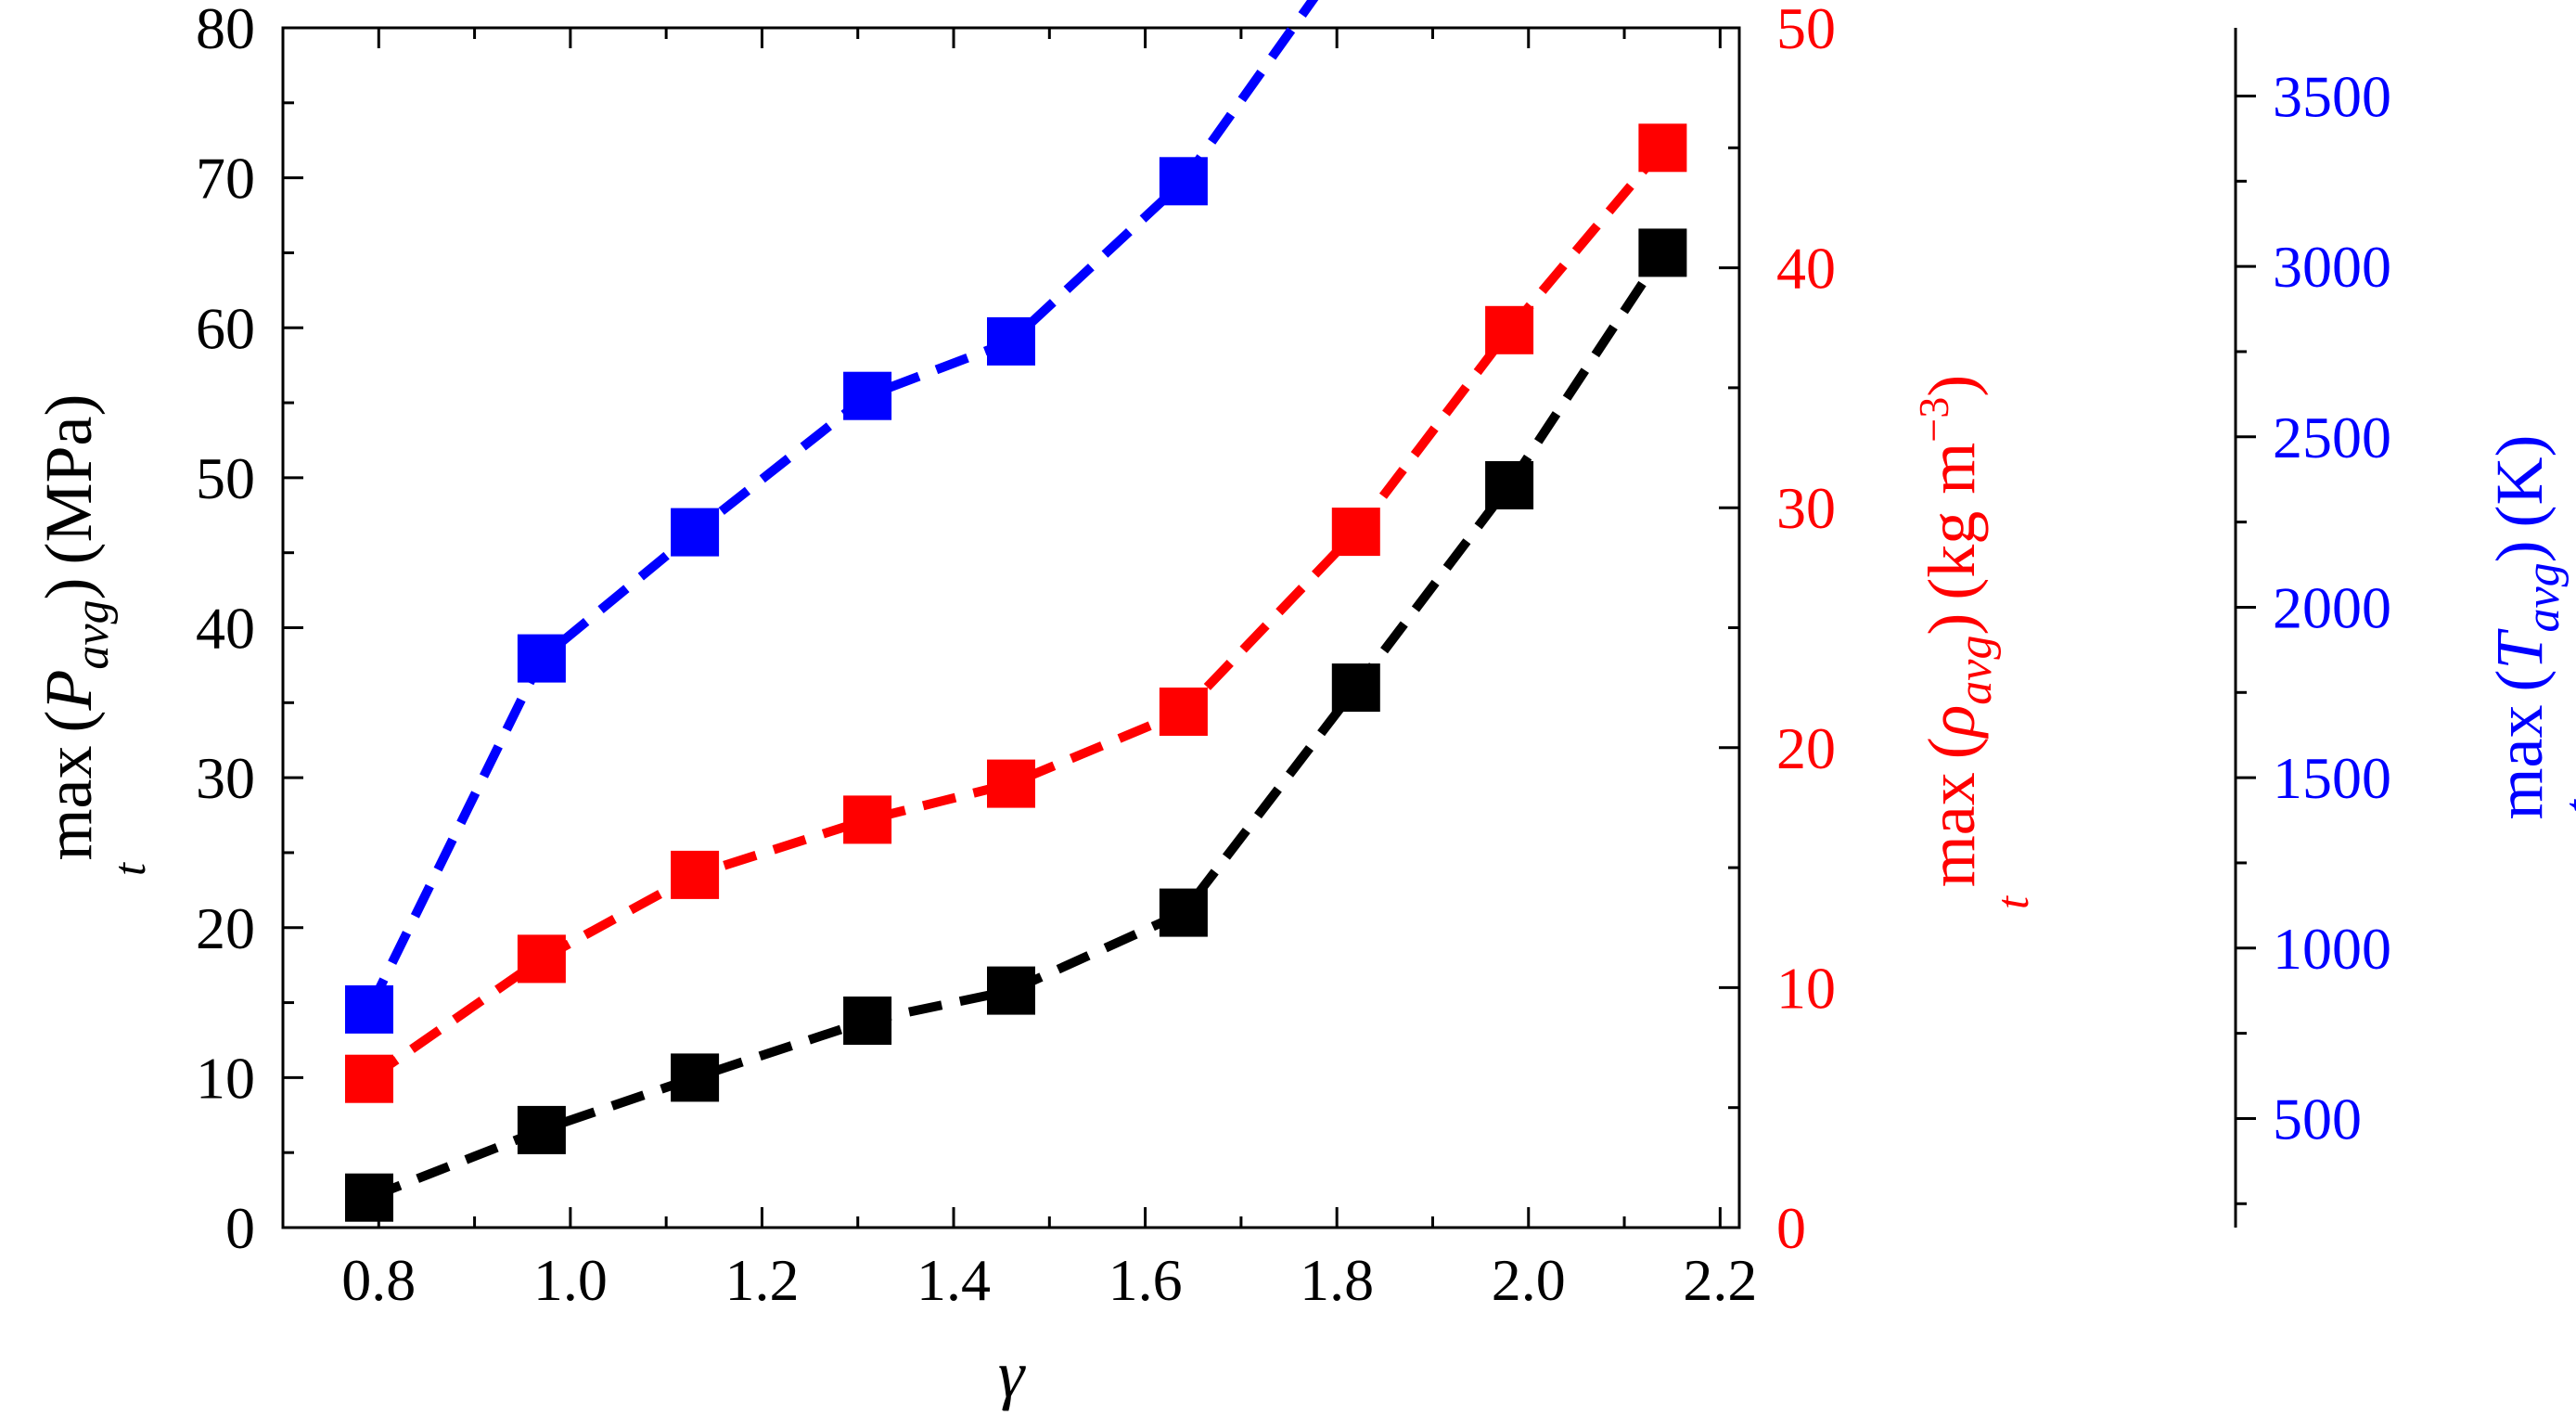  I want to click on svg-text: max(Tavg)(K), so click(2526, 627).